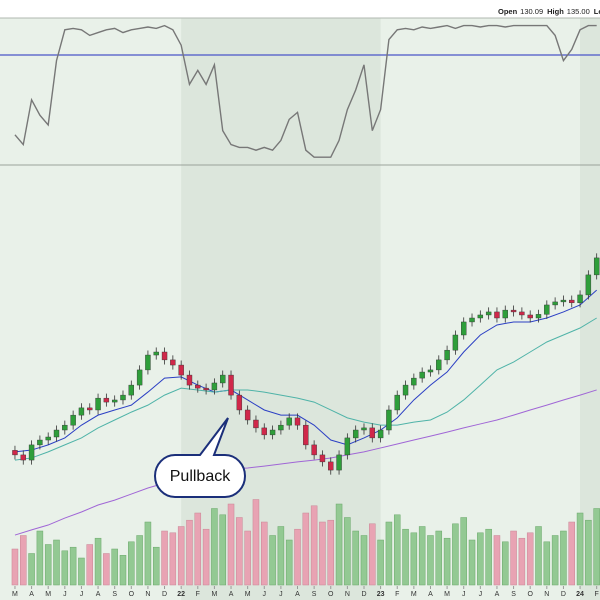  What do you see at coordinates (181, 594) in the screenshot?
I see `x-tick-label: 22` at bounding box center [181, 594].